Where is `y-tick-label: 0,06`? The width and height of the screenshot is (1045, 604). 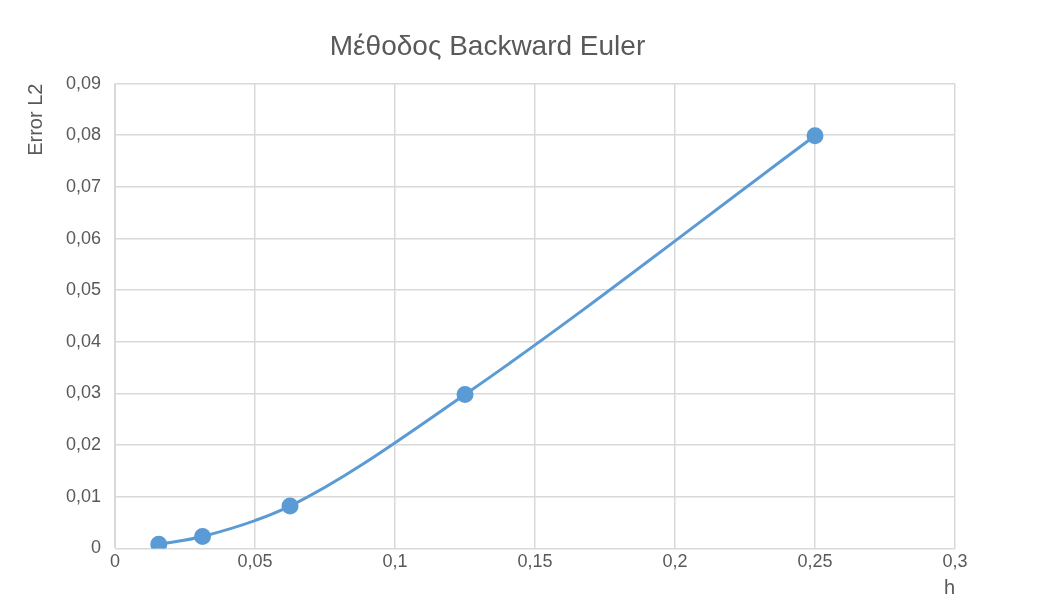
y-tick-label: 0,06 is located at coordinates (83, 237).